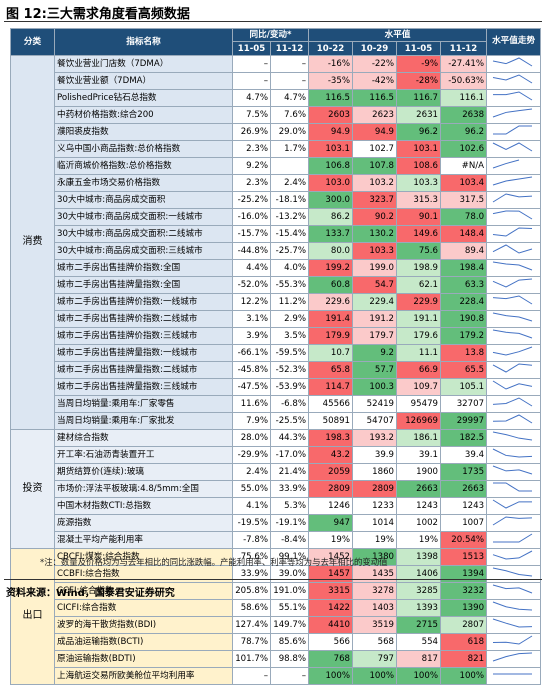  What do you see at coordinates (289, 131) in the screenshot?
I see `yoy-value: 29.0%` at bounding box center [289, 131].